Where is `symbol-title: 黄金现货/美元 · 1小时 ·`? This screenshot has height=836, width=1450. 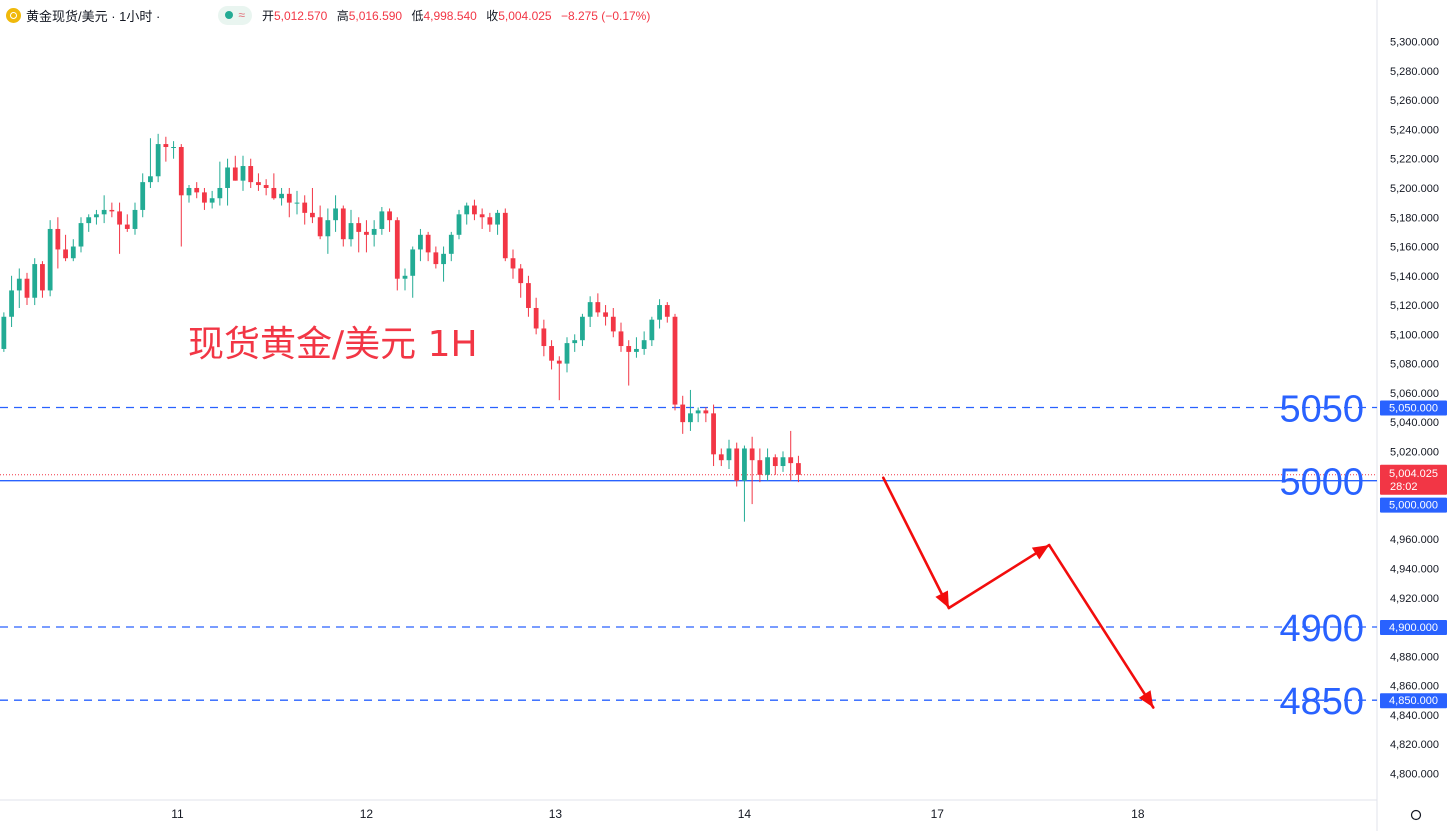
symbol-title: 黄金现货/美元 · 1小时 · is located at coordinates (93, 16).